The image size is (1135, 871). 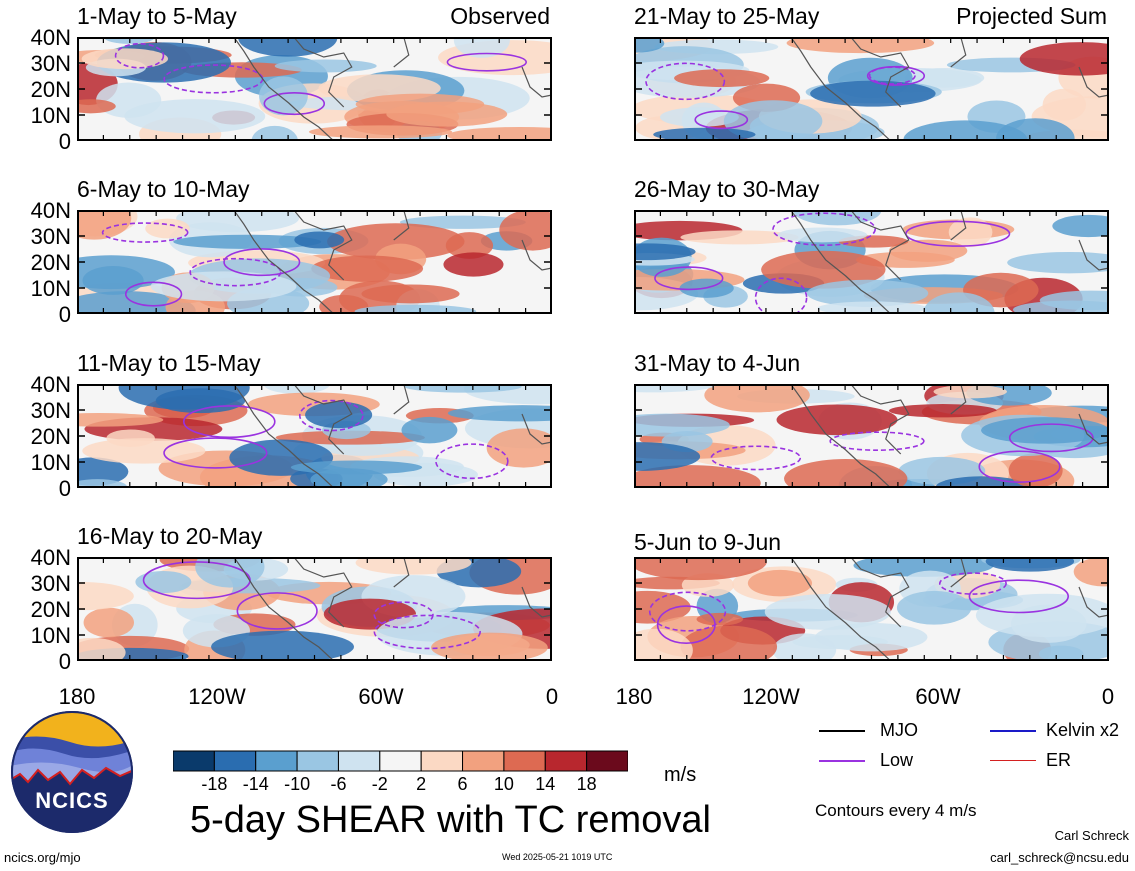 I want to click on logo-text: NCICS, so click(x=72, y=800).